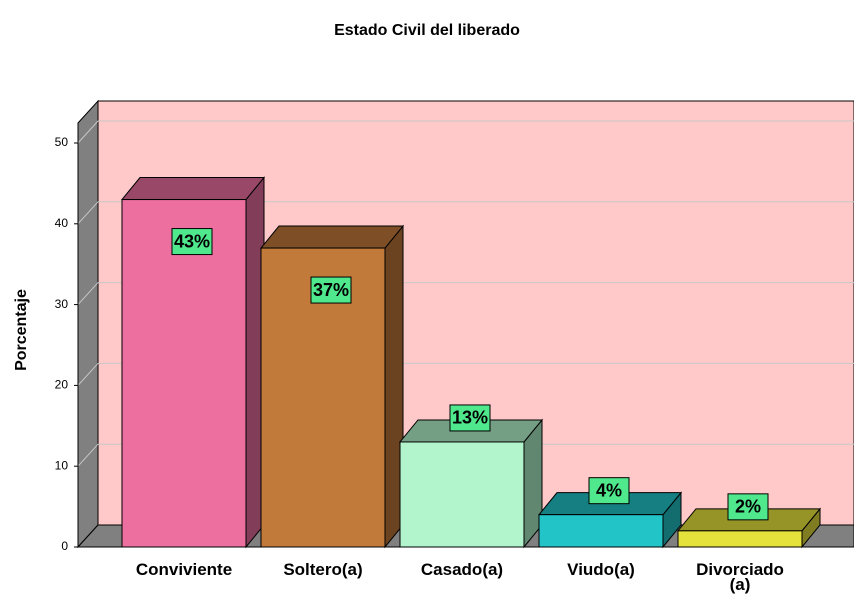 This screenshot has width=854, height=599. Describe the element at coordinates (62, 142) in the screenshot. I see `y-tick-label: 50` at that location.